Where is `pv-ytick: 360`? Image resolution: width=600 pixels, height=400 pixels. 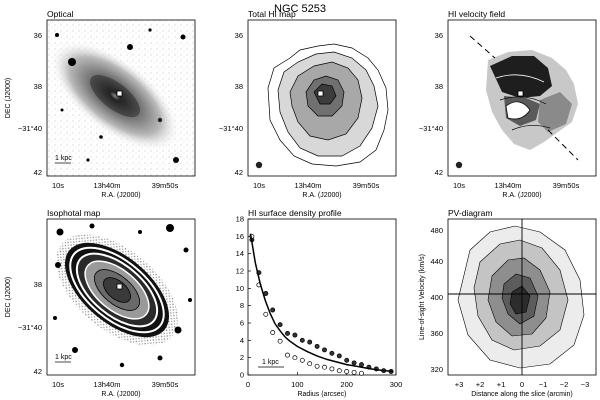
pv-ytick: 360 is located at coordinates (436, 333).